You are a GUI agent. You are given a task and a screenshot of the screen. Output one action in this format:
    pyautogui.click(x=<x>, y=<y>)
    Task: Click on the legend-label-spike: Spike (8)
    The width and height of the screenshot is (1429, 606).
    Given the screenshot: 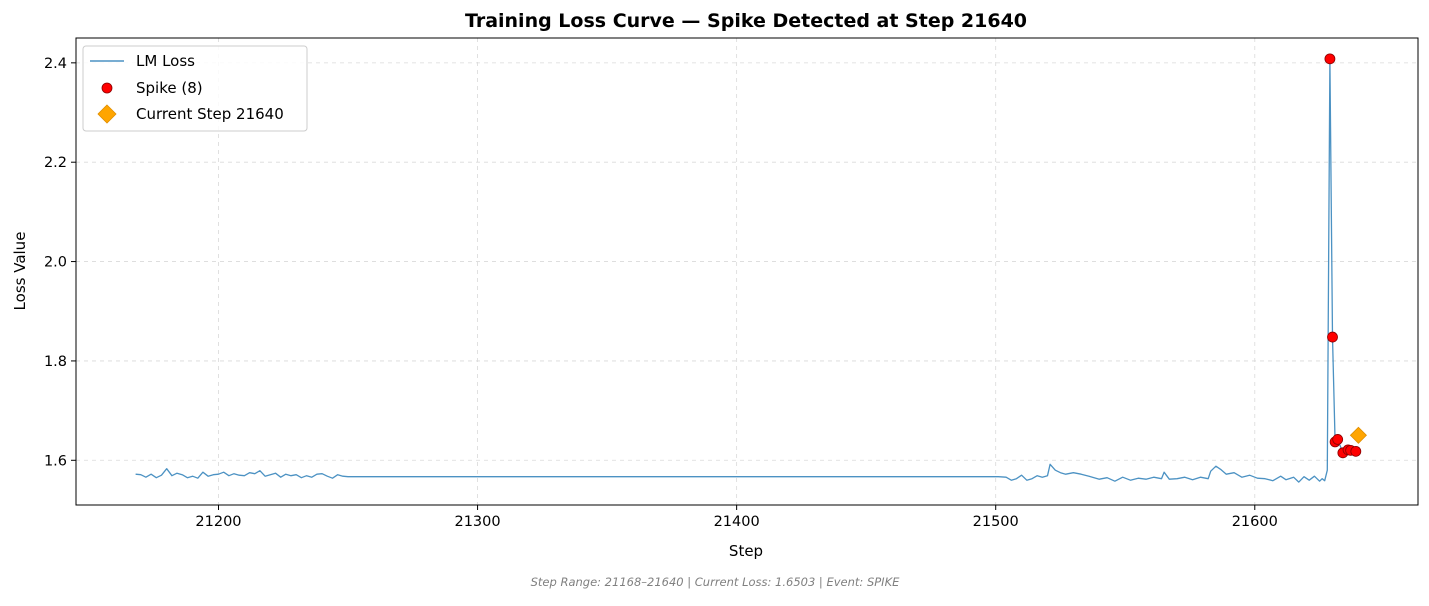 What is the action you would take?
    pyautogui.click(x=169, y=88)
    